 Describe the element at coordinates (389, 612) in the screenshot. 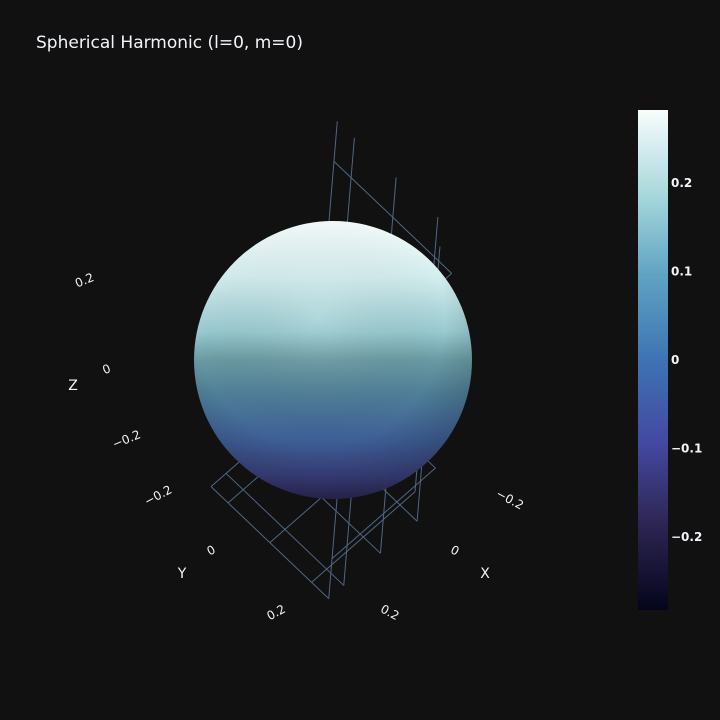

I see `x-tick-label: 0.2` at that location.